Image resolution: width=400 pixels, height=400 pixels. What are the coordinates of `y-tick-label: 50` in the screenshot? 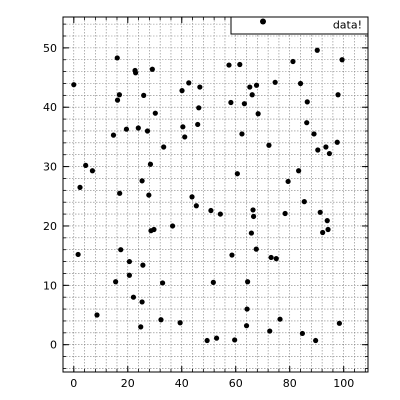 It's located at (50, 48).